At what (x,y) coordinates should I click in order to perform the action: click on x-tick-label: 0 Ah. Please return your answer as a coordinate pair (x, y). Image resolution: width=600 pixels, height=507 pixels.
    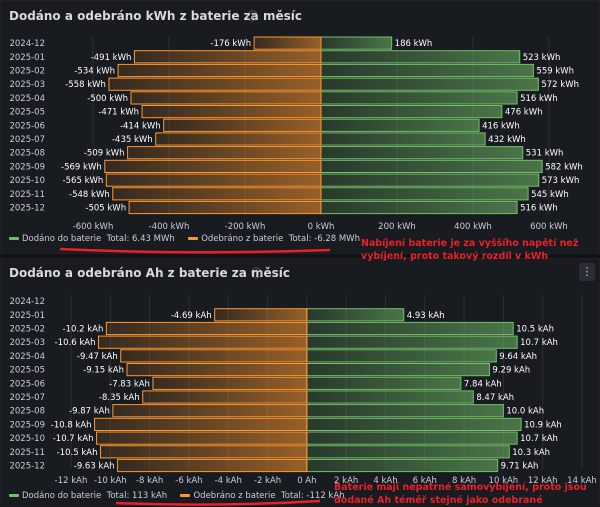
    Looking at the image, I should click on (306, 481).